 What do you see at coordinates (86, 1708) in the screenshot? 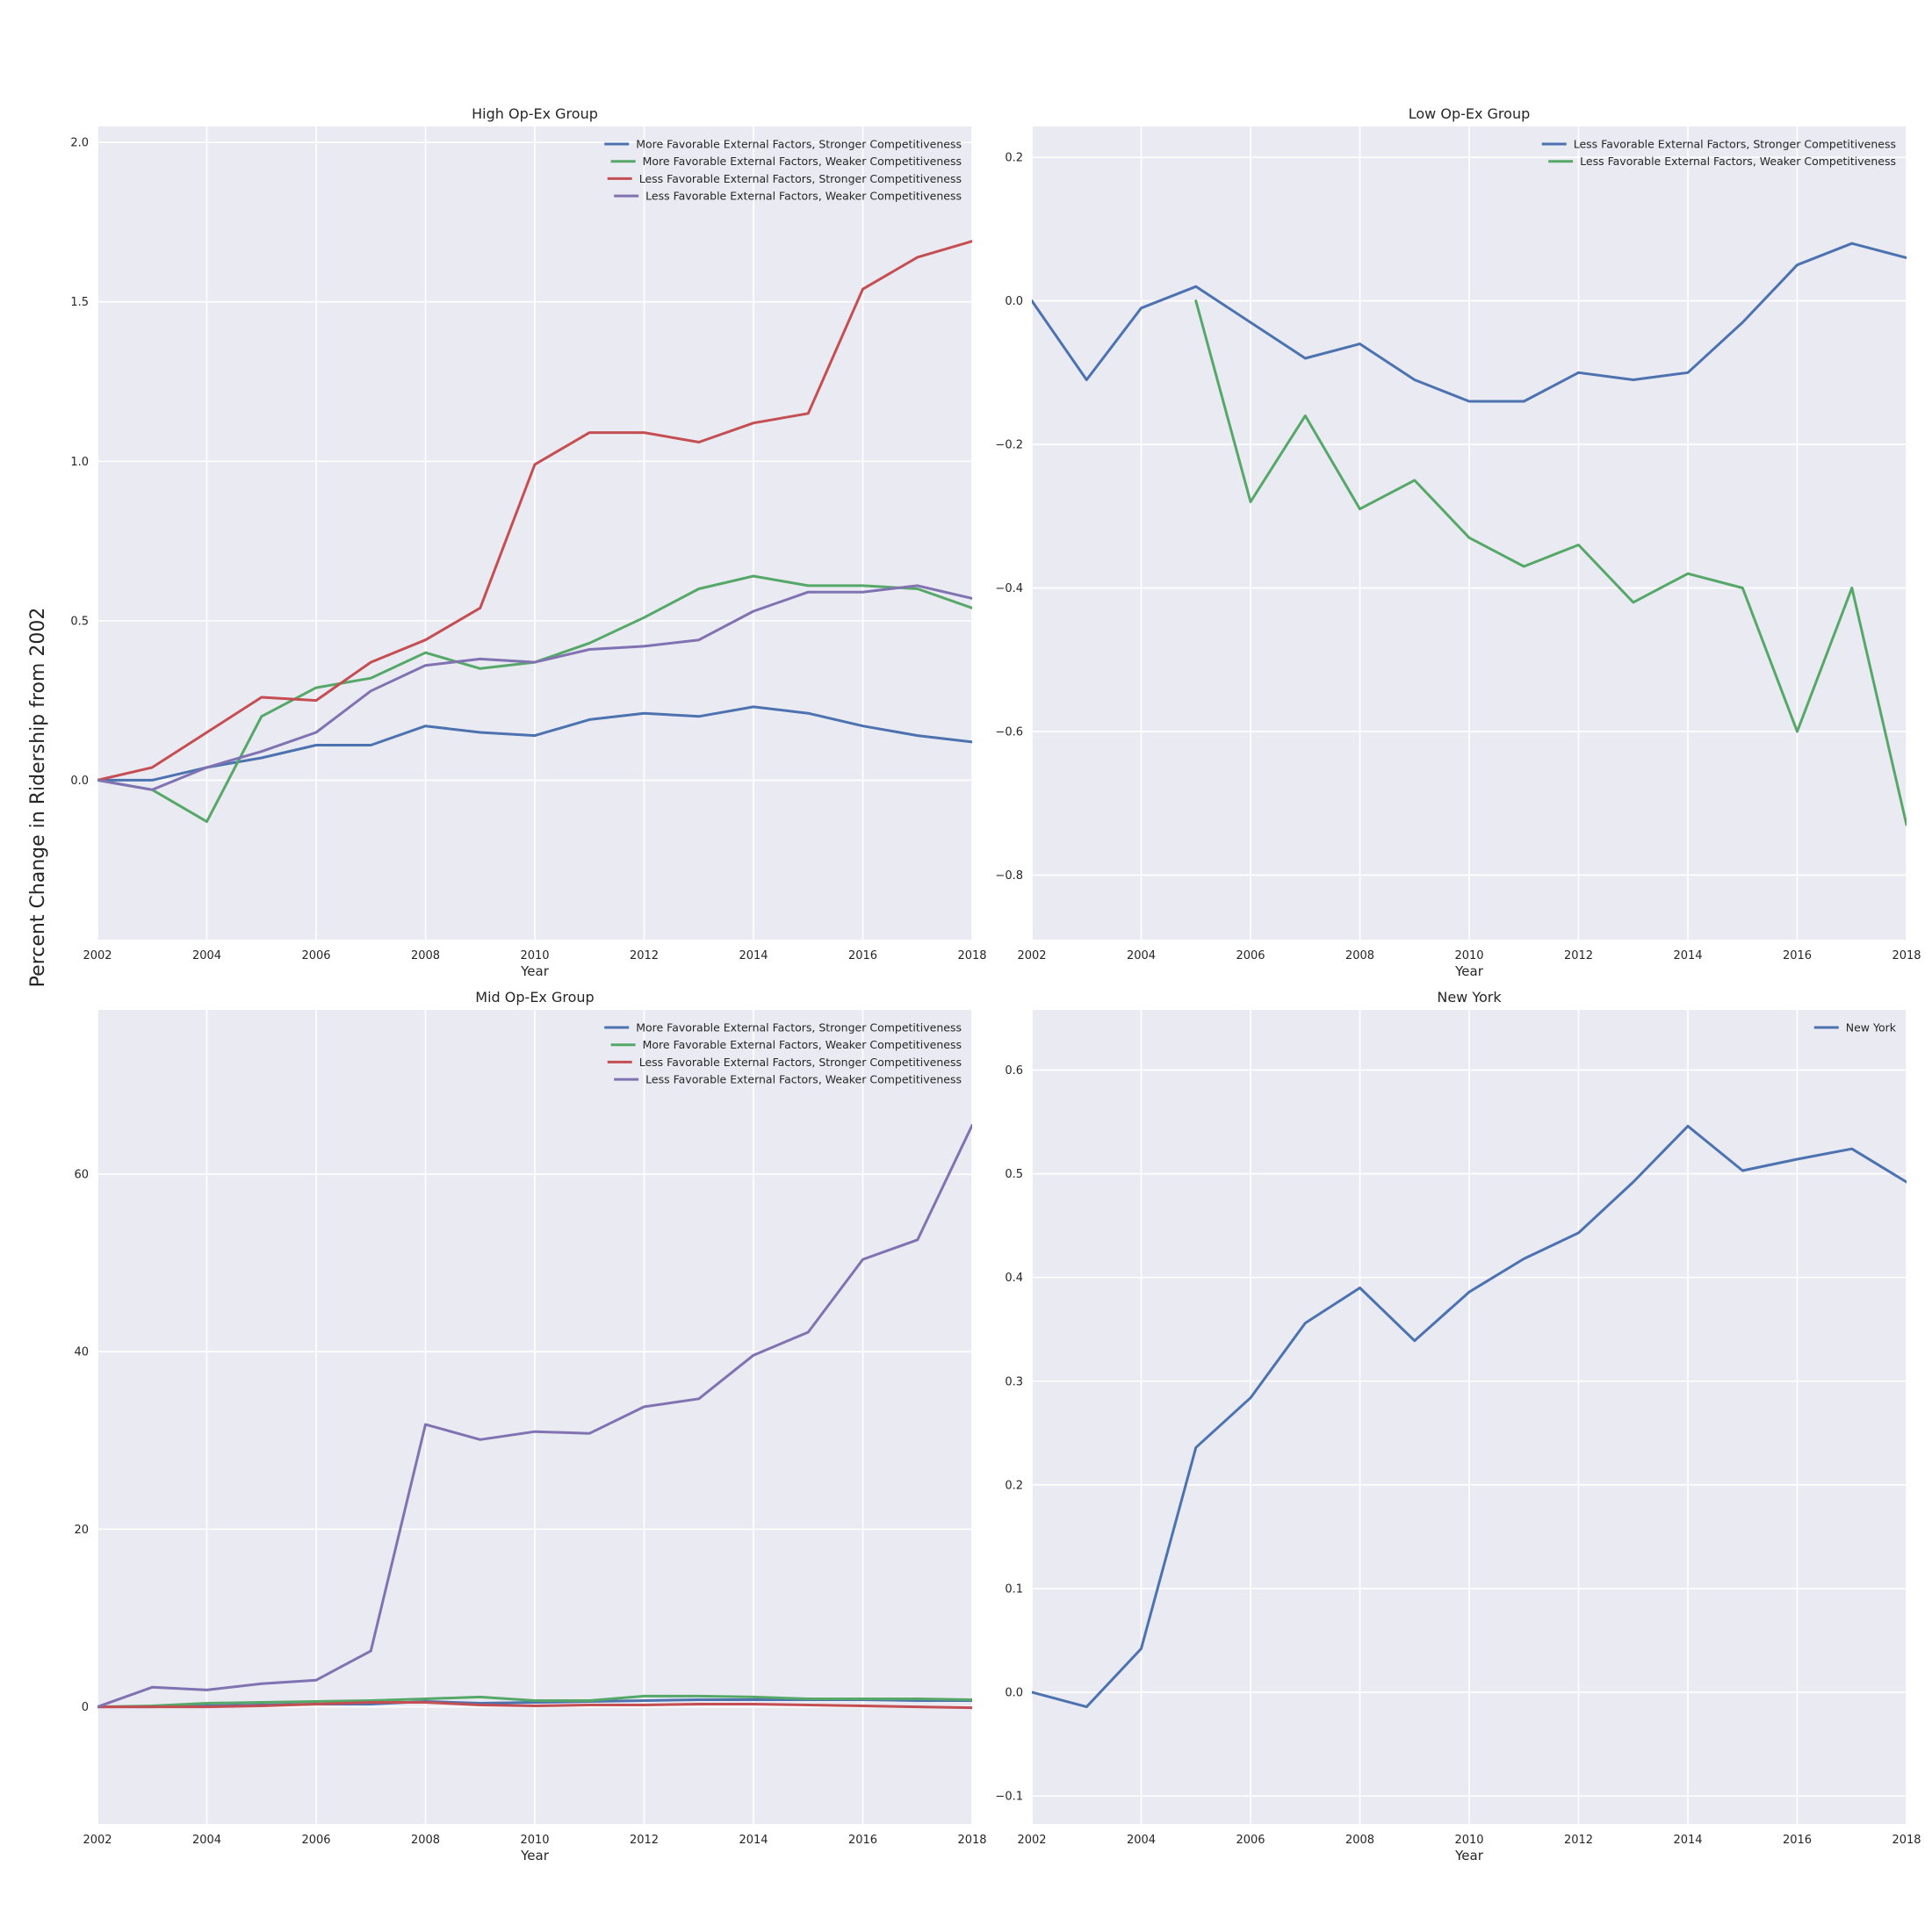
I see `y-tick-label: 0` at bounding box center [86, 1708].